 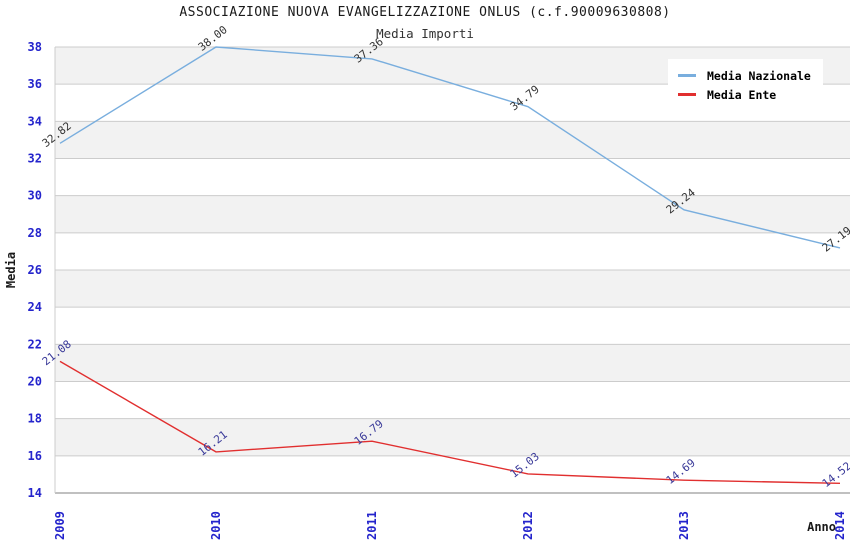 What do you see at coordinates (687, 75) in the screenshot?
I see `legend-swatch-media-nazionale` at bounding box center [687, 75].